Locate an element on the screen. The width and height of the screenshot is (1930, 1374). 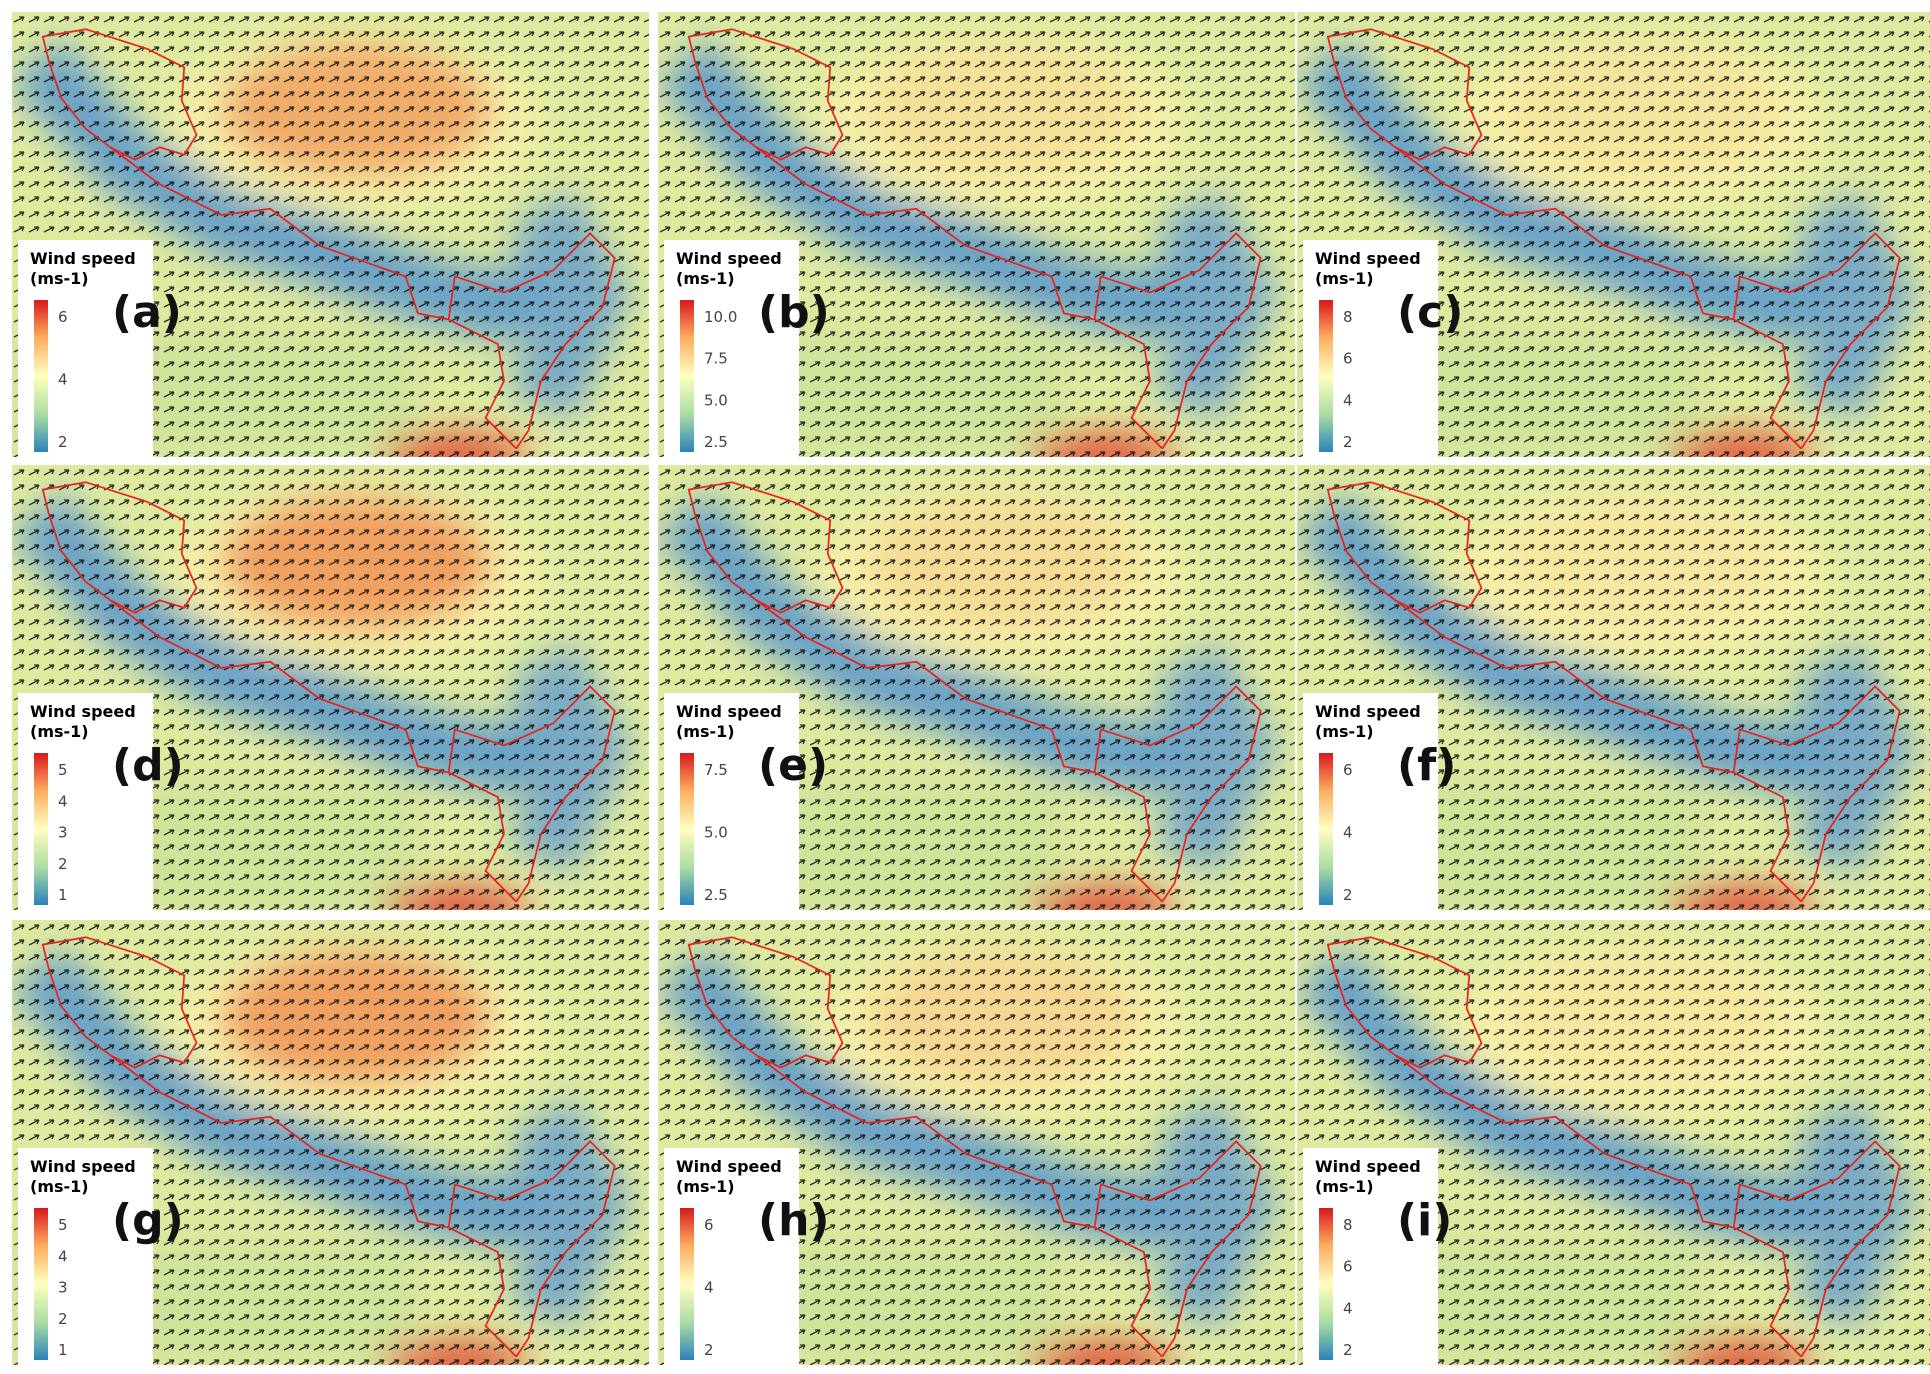
map-panel: Wind speed(ms-1) 7.5 5.0 2.5 (e) is located at coordinates (976, 687).